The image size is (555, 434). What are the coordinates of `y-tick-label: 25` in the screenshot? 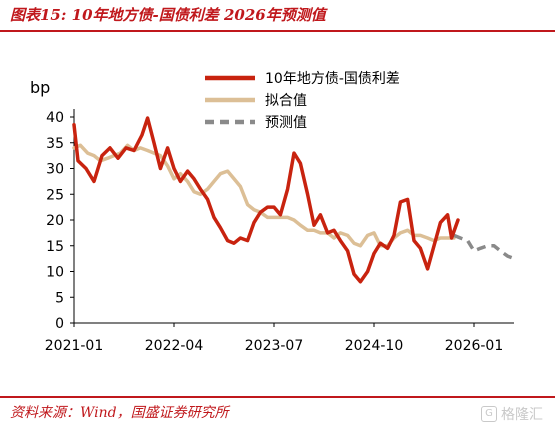 It's located at (55, 195).